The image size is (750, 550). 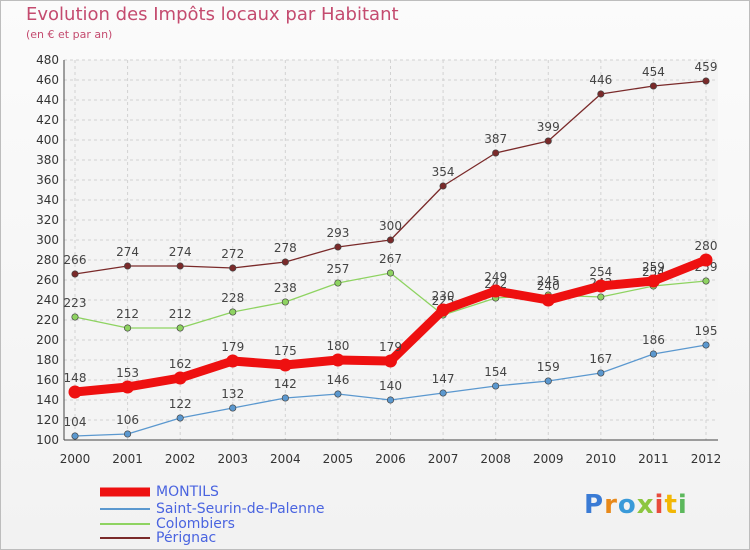 I want to click on chart-subtitle: (en € et par an), so click(x=69, y=34).